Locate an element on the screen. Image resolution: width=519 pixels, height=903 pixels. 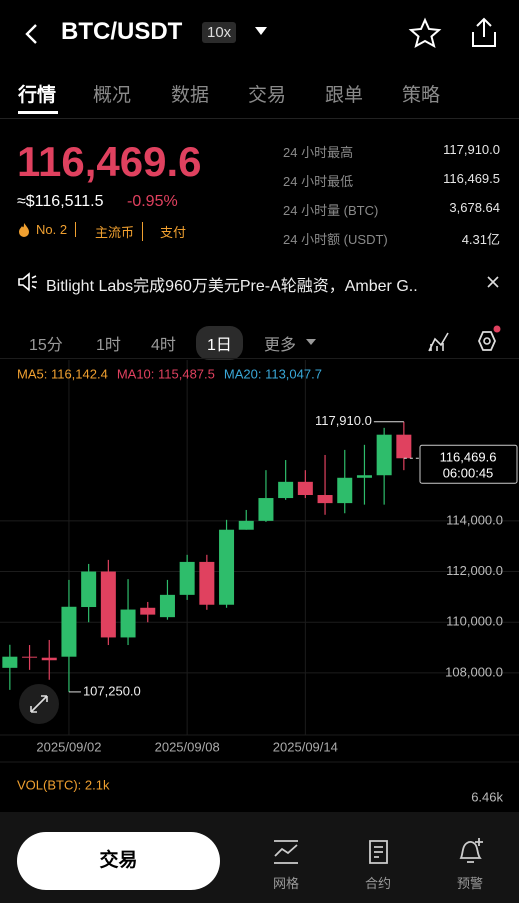
volume-label: VOL(BTC): 2.1k is located at coordinates (63, 784).